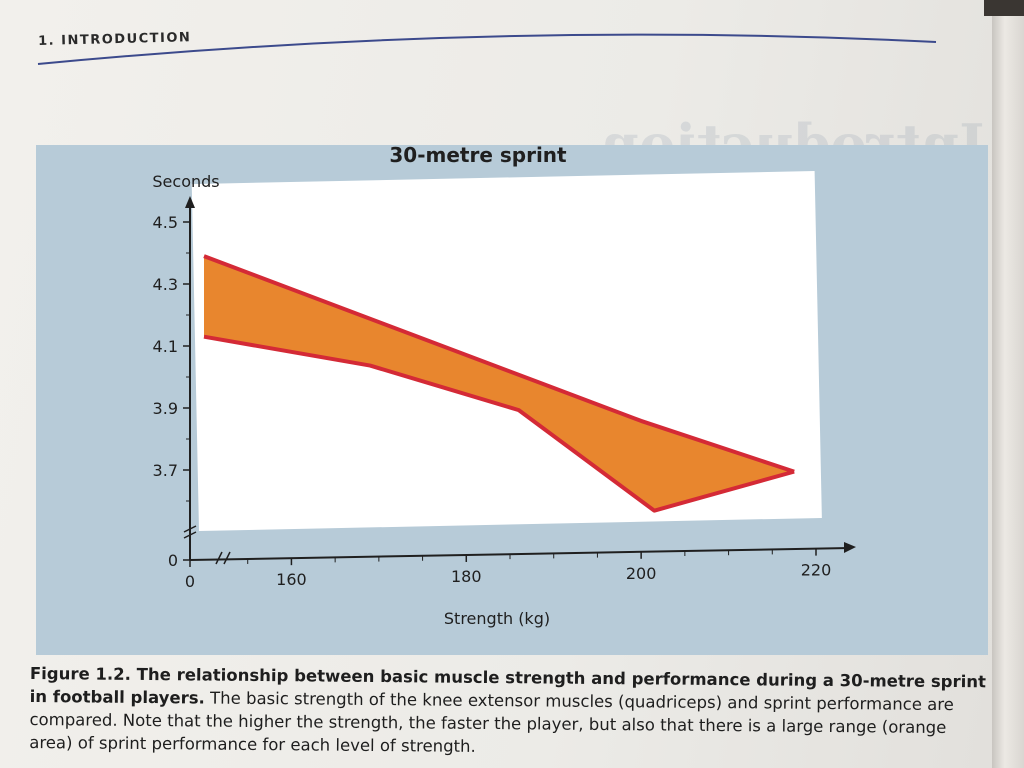 This screenshot has width=1024, height=768. I want to click on x-axis-break, so click(223, 558).